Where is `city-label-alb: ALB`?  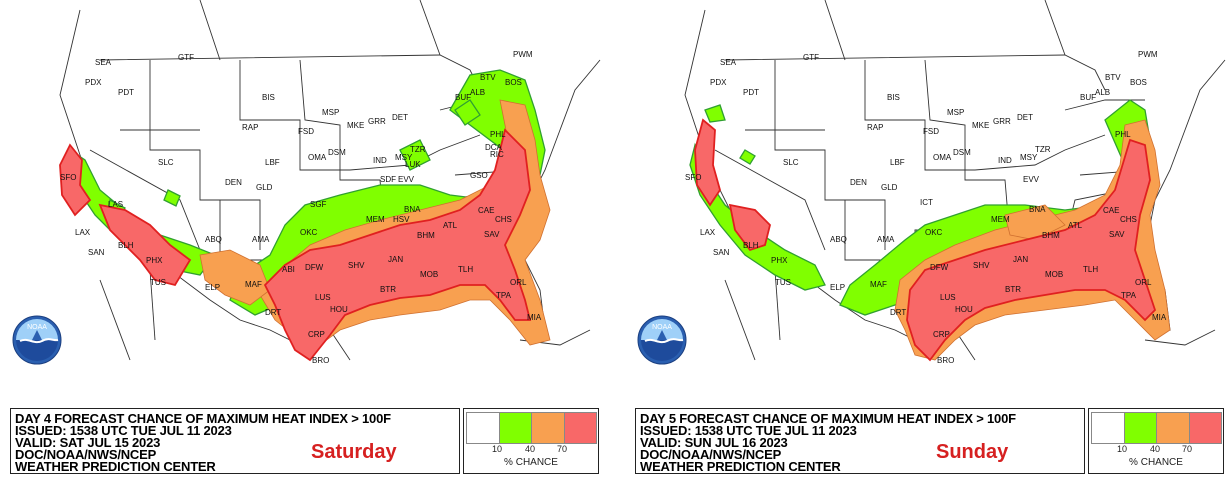 city-label-alb: ALB is located at coordinates (1102, 92).